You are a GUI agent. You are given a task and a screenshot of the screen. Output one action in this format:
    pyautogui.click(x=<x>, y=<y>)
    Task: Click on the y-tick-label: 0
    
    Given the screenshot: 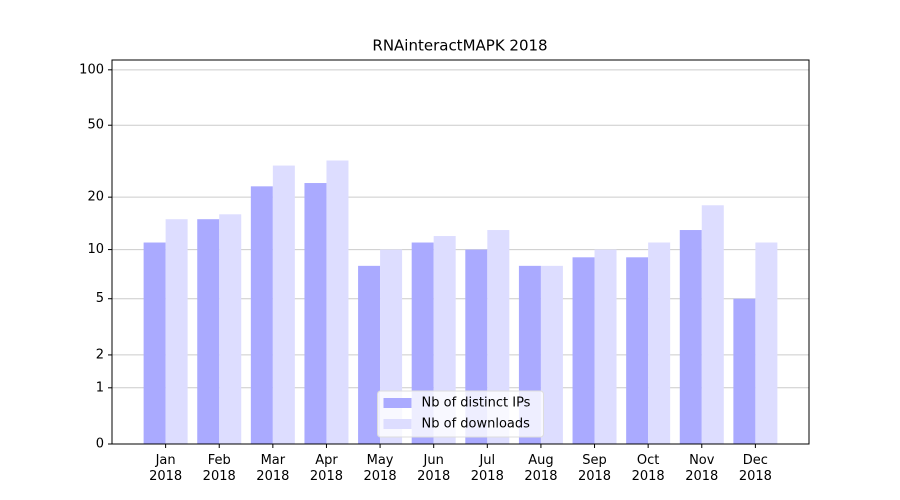 What is the action you would take?
    pyautogui.click(x=100, y=444)
    